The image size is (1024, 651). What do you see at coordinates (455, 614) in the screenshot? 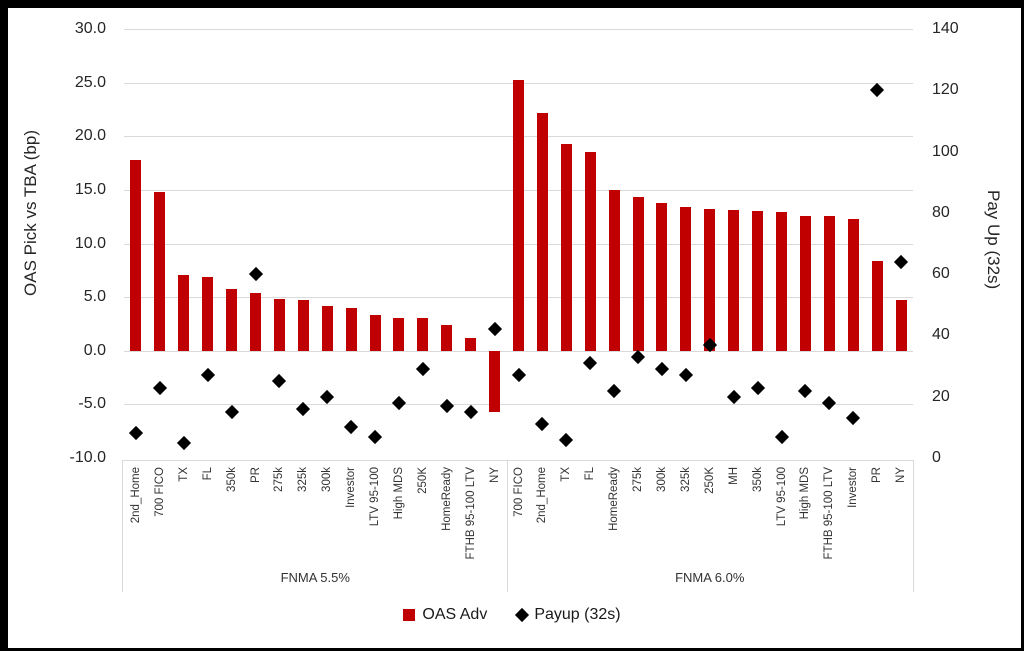
I see `legend-label: OAS Adv` at bounding box center [455, 614].